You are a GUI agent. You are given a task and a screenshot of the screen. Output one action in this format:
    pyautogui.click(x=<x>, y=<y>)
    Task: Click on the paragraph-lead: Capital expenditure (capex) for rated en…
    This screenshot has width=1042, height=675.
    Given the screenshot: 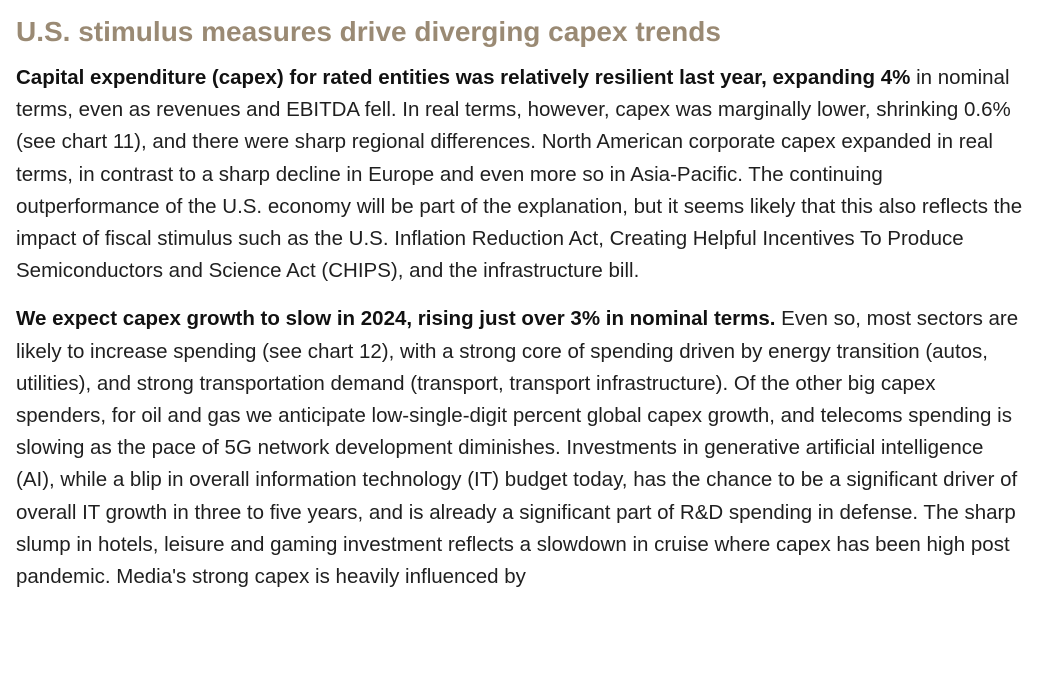 What is the action you would take?
    pyautogui.click(x=463, y=77)
    